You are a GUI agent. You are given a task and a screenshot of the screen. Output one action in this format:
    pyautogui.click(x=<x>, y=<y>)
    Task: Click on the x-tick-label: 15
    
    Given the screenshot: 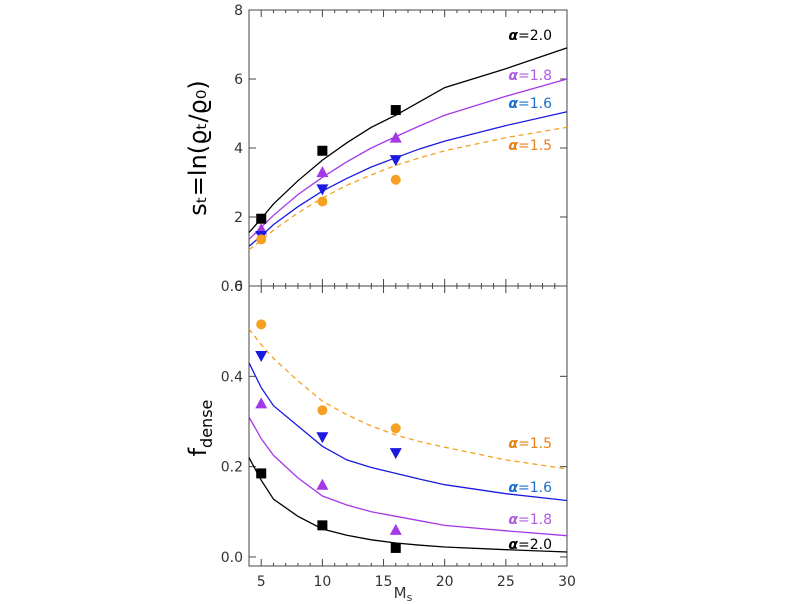 What is the action you would take?
    pyautogui.click(x=384, y=582)
    